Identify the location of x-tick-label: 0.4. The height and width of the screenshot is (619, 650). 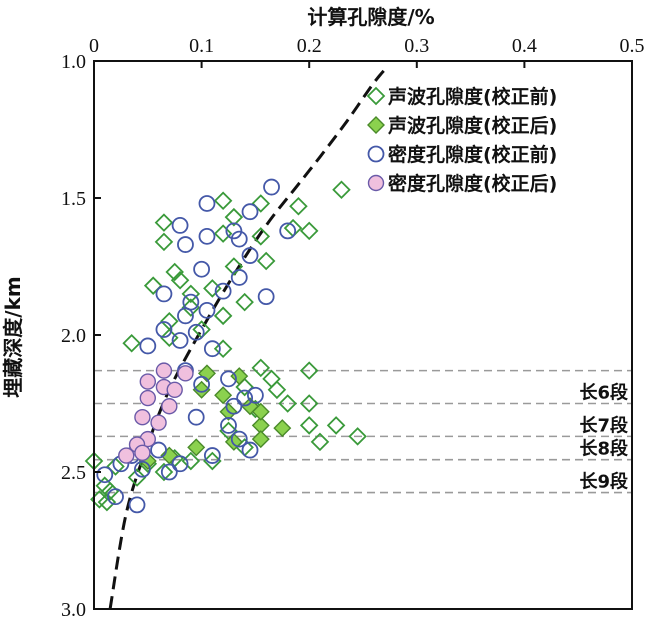
(524, 46).